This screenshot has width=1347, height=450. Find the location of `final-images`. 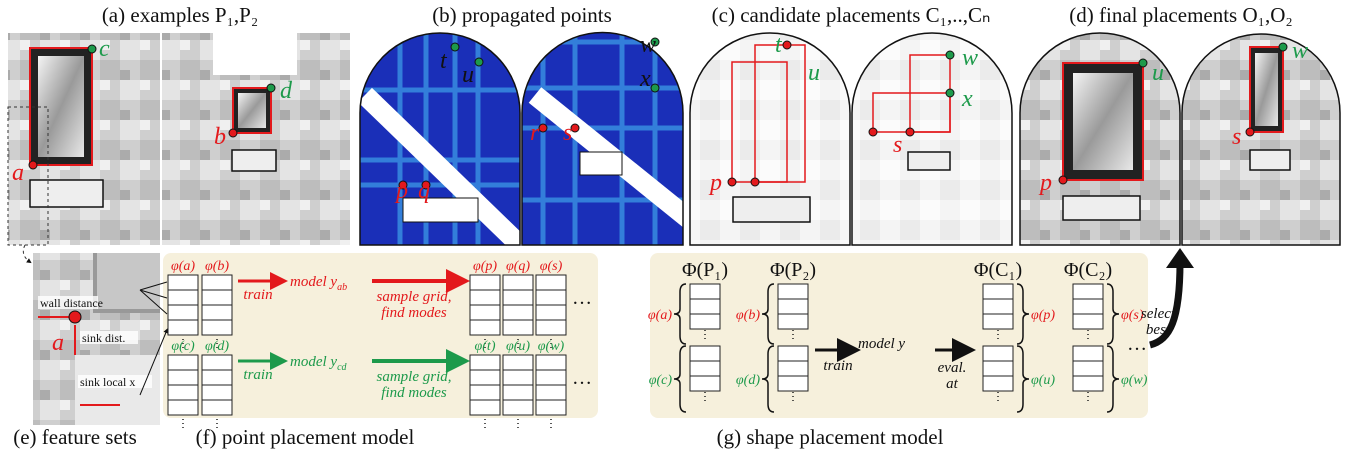

final-images is located at coordinates (1180, 139).